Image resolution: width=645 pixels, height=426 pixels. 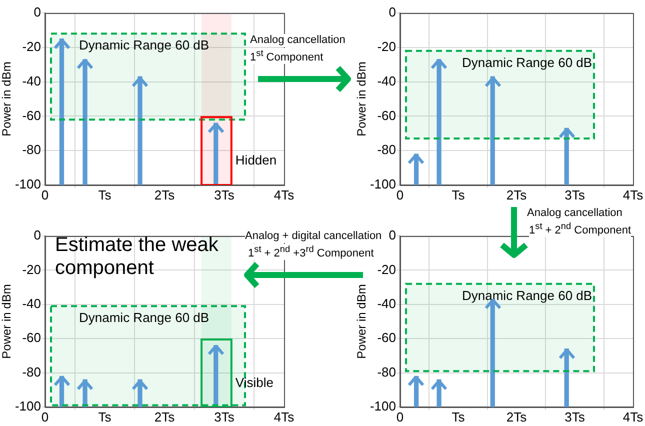 I want to click on annotation: Estimate the weak component, so click(x=136, y=256).